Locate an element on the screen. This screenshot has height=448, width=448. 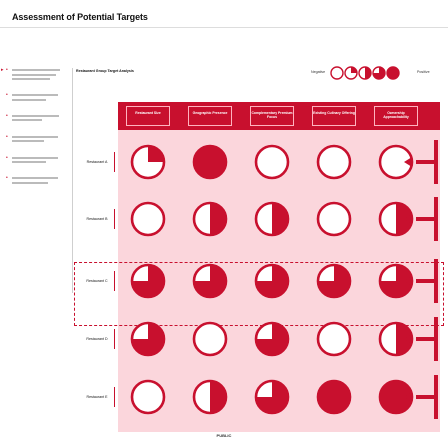
row-label: Restaurant C is located at coordinates (97, 281).